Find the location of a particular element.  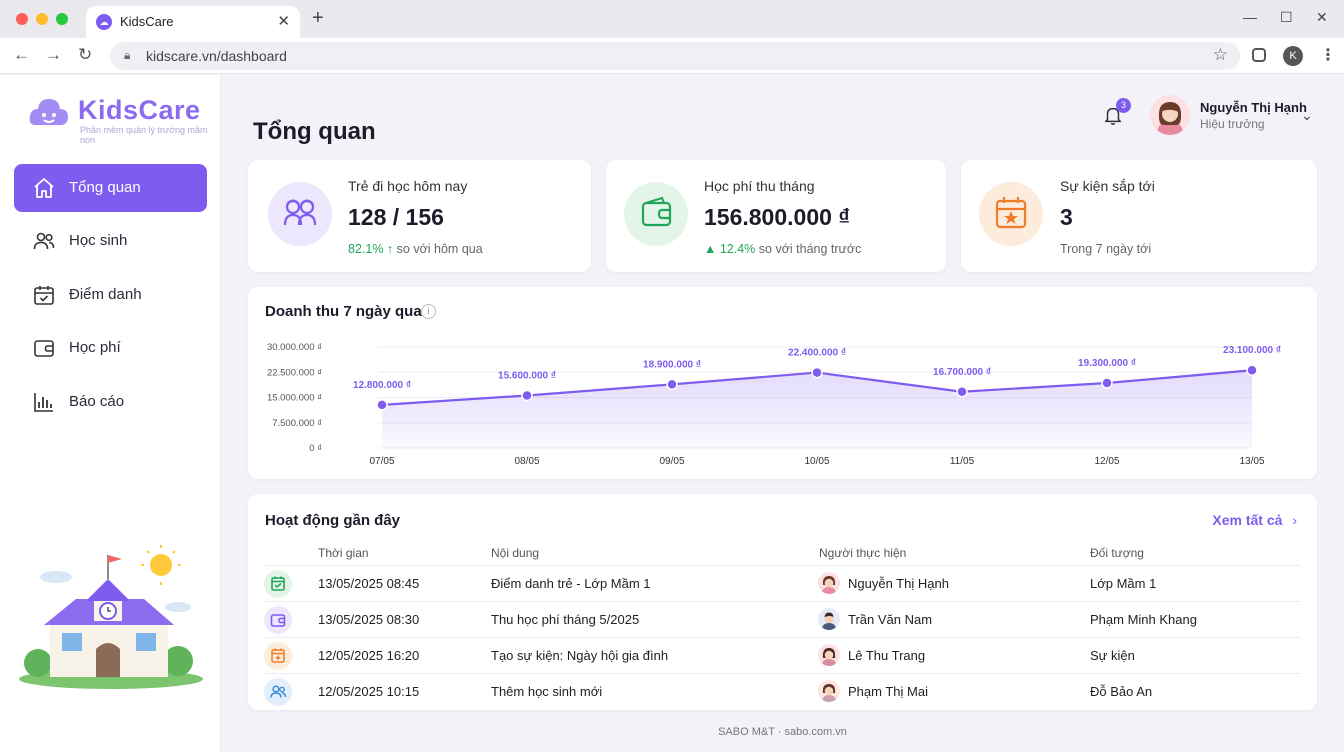

data-label: 19.300.000 ₫ is located at coordinates (1107, 363).